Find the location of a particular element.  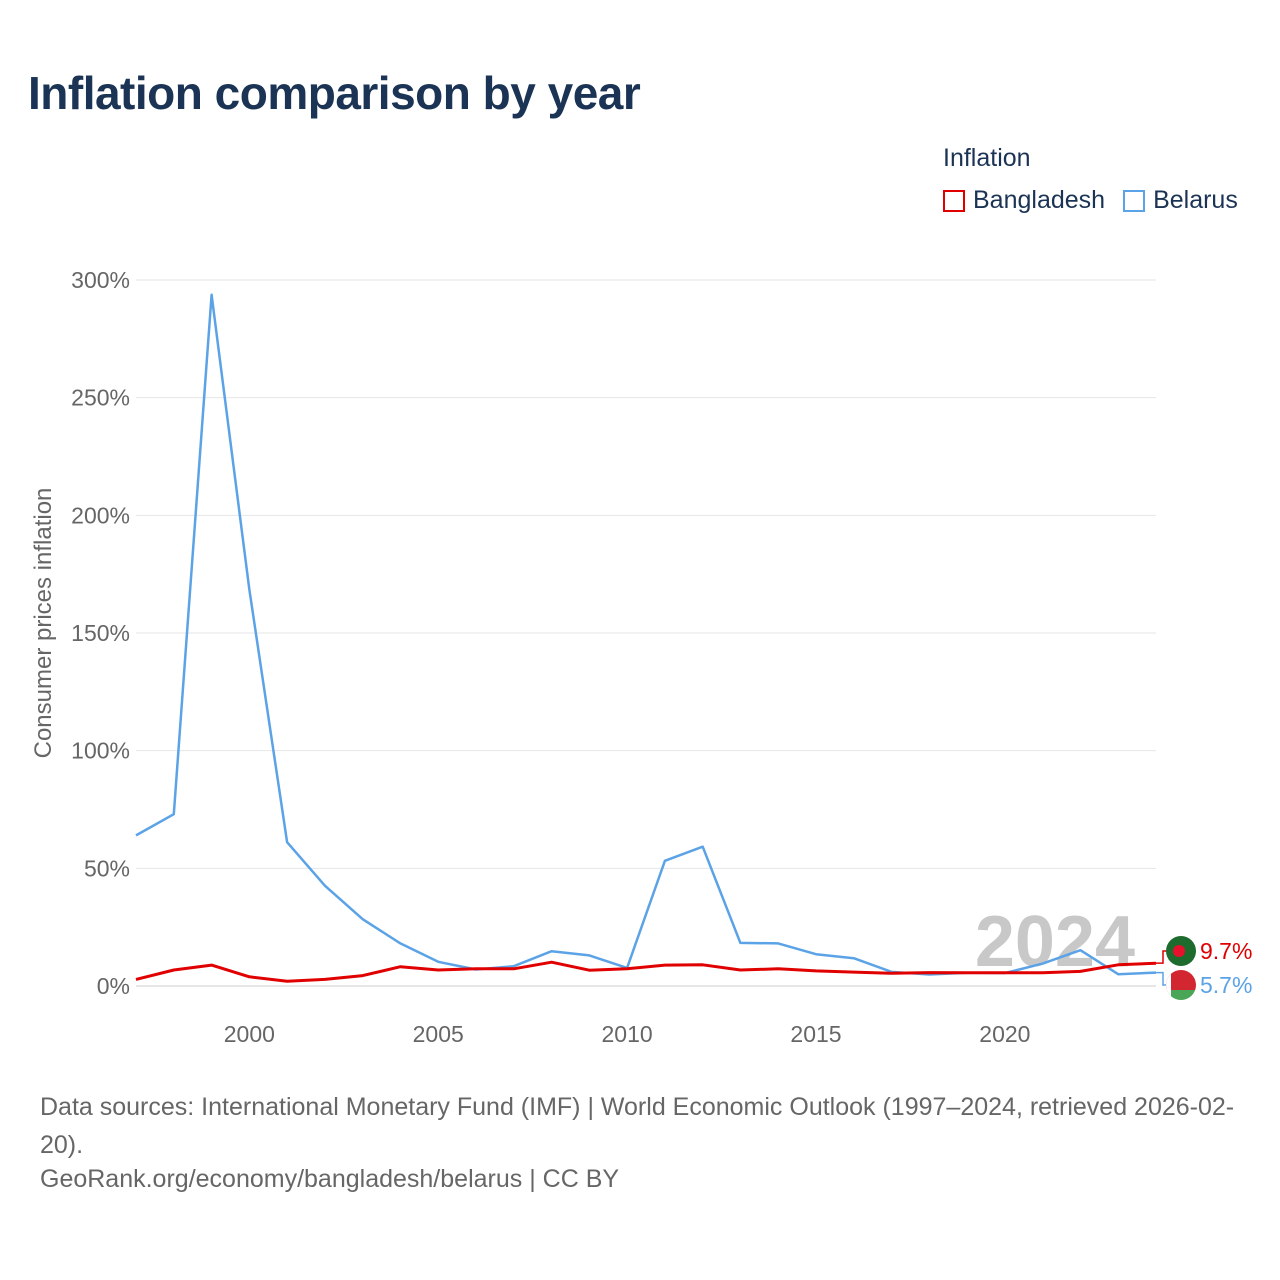

legend-item-belarus: Belarus is located at coordinates (1180, 200).